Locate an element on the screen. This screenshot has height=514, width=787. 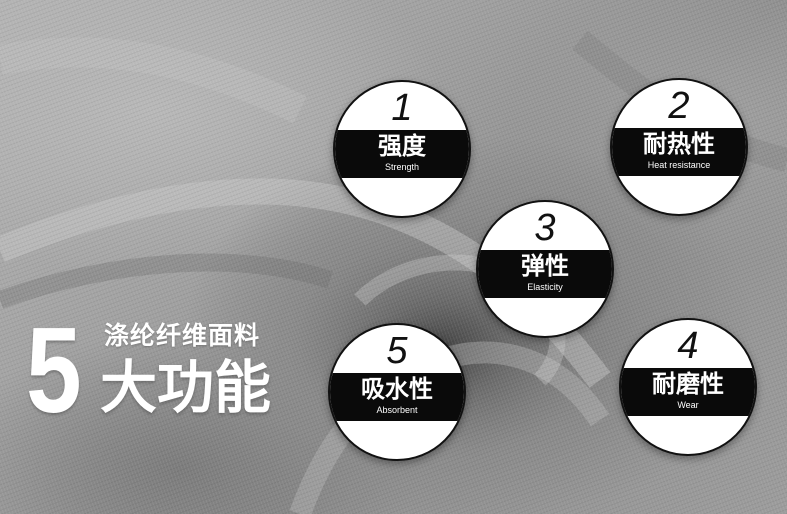
badge-band: 弹性 Elasticity is located at coordinates (545, 274).